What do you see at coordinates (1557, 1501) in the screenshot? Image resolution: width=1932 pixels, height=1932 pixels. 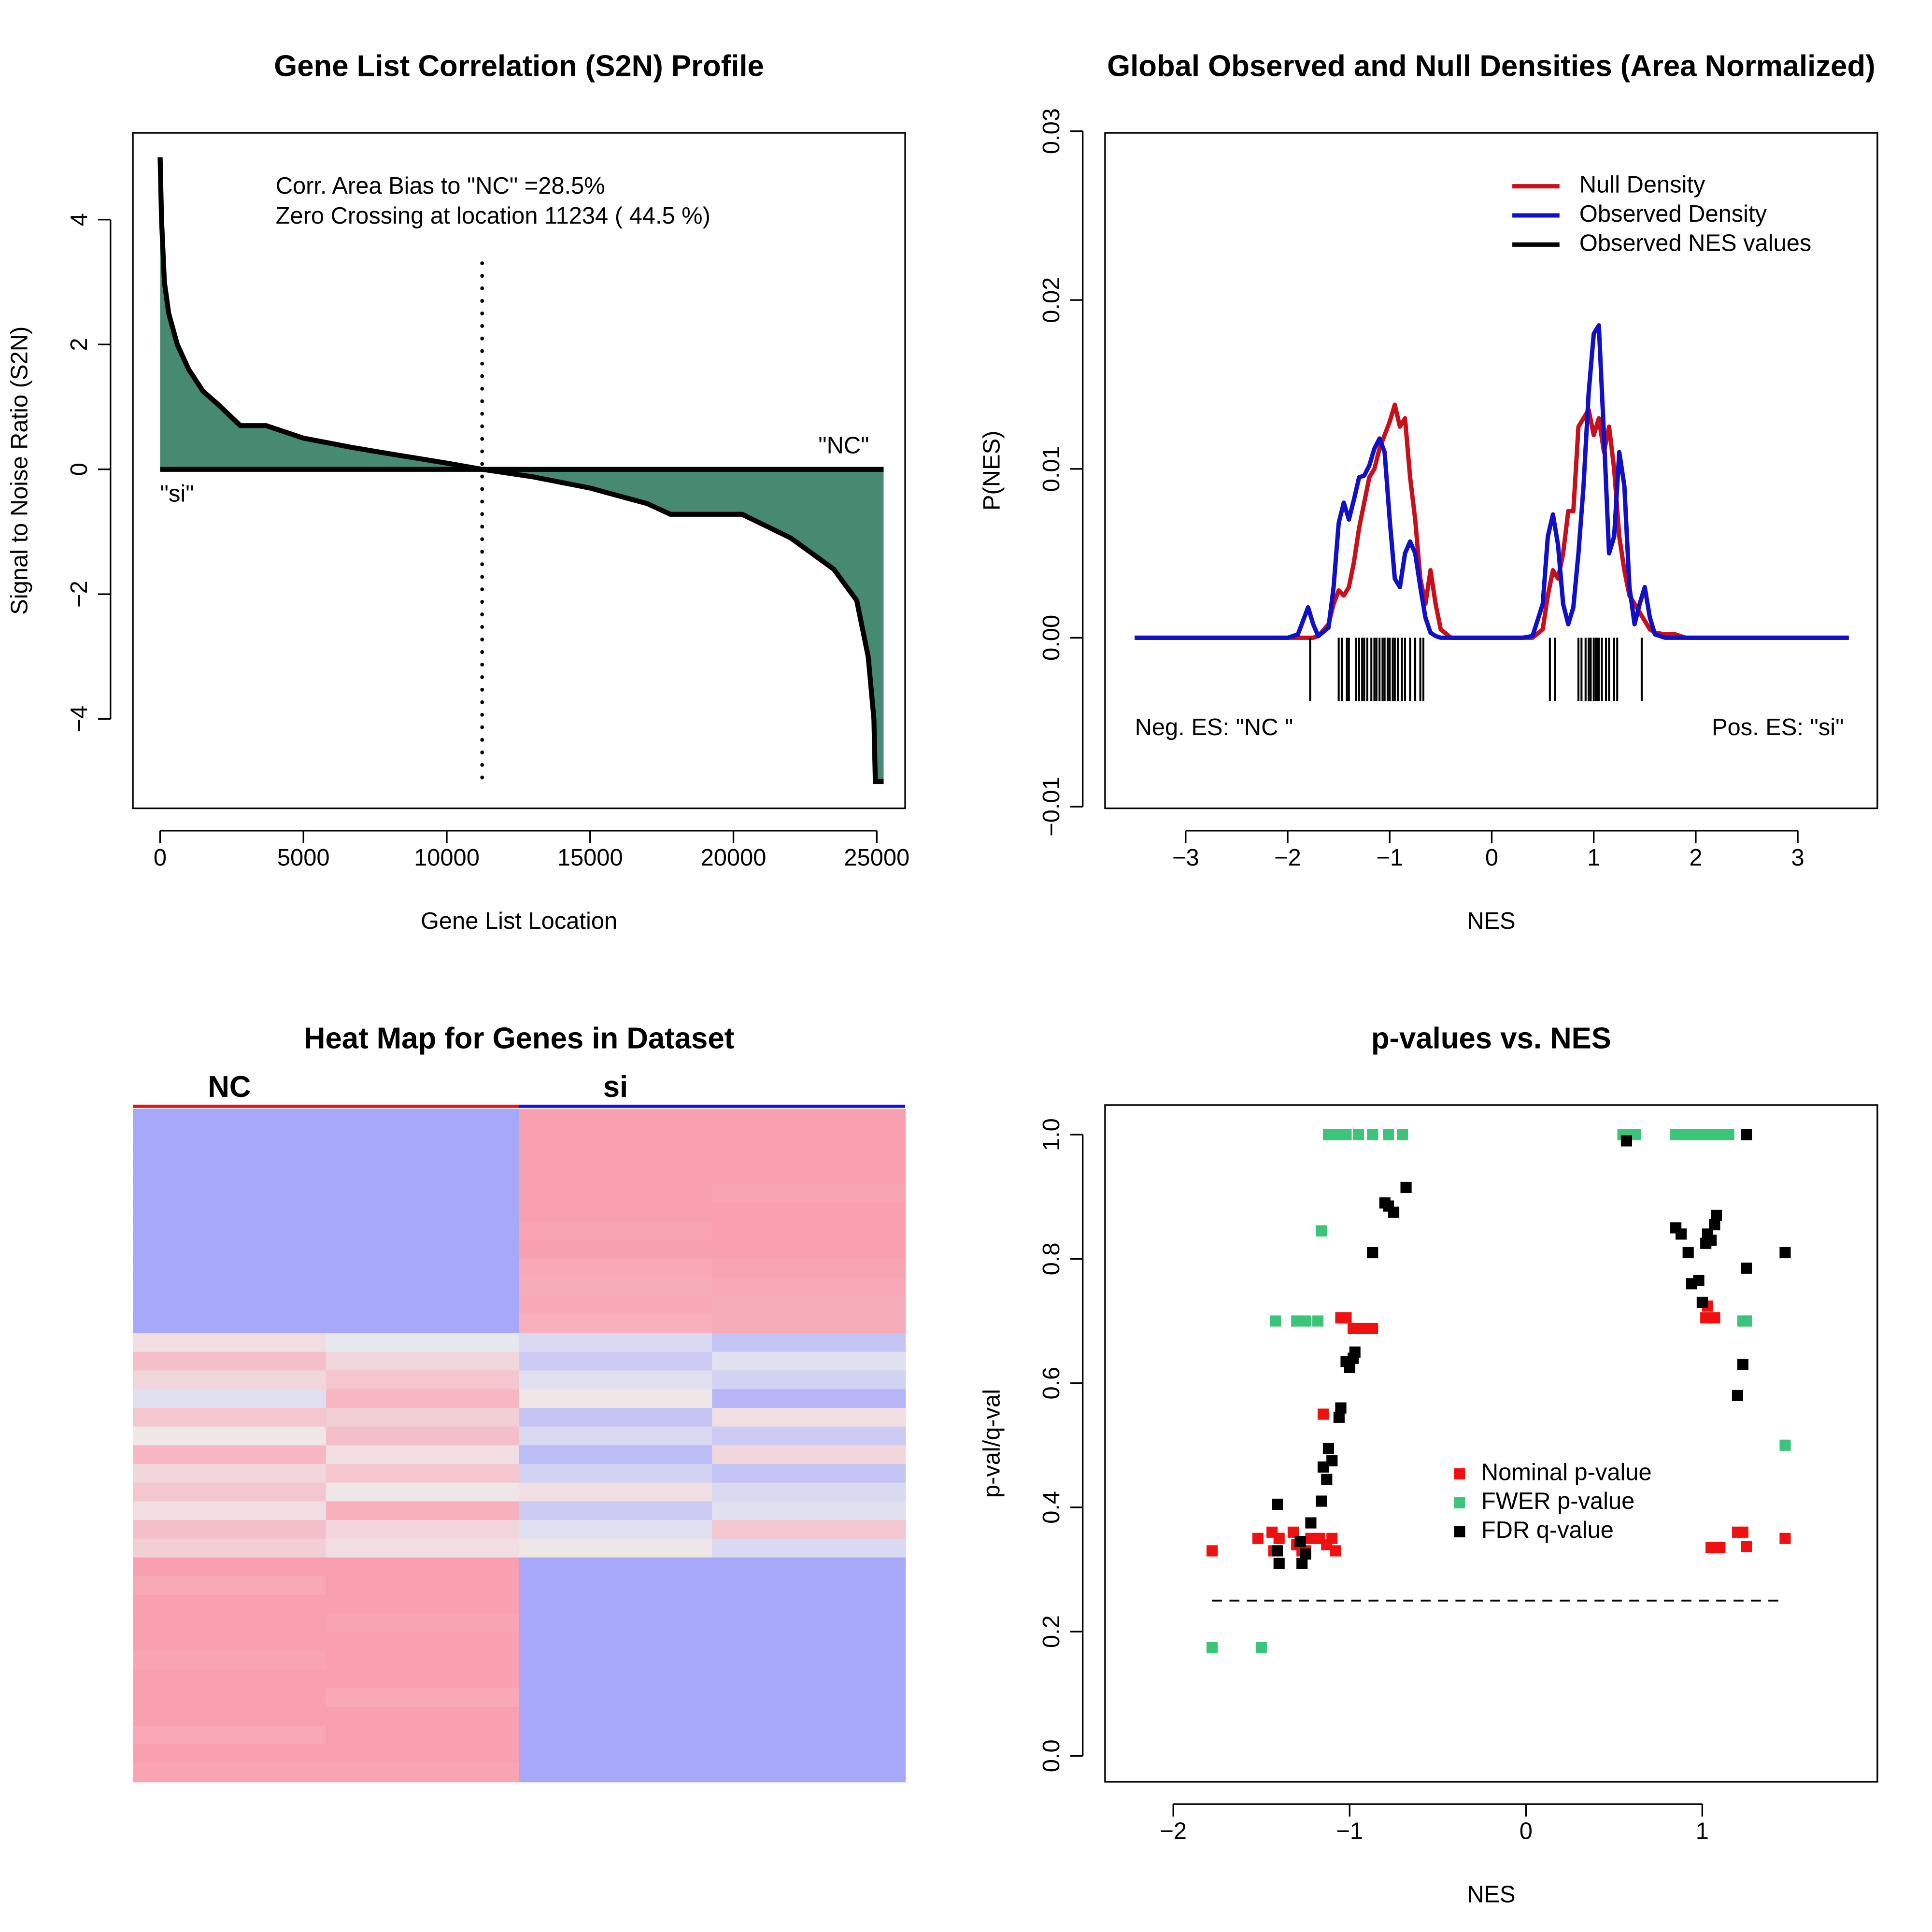 I see `legend-label: FWER p-value` at bounding box center [1557, 1501].